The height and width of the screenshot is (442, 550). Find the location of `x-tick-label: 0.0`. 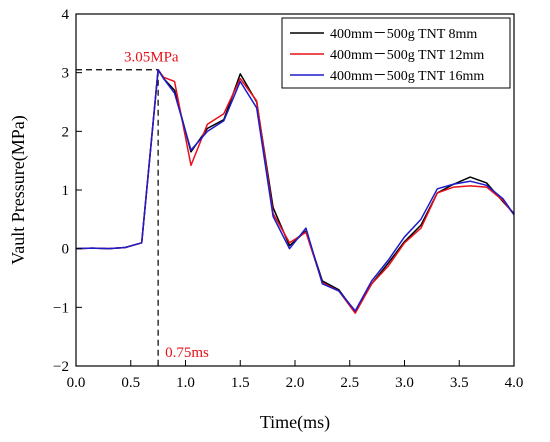

x-tick-label: 0.0 is located at coordinates (76, 383).